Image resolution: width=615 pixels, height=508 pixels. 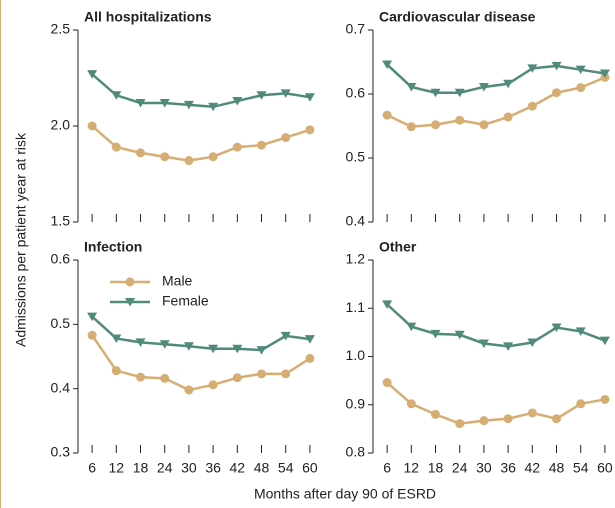 What do you see at coordinates (61, 125) in the screenshot?
I see `y-tick-label: 2.0` at bounding box center [61, 125].